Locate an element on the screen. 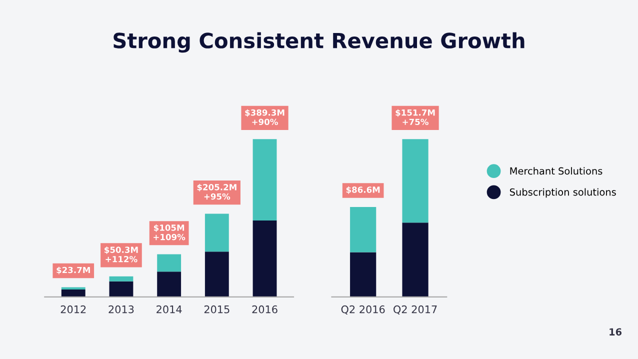 The height and width of the screenshot is (359, 638). annotation: $23.7M is located at coordinates (73, 270).